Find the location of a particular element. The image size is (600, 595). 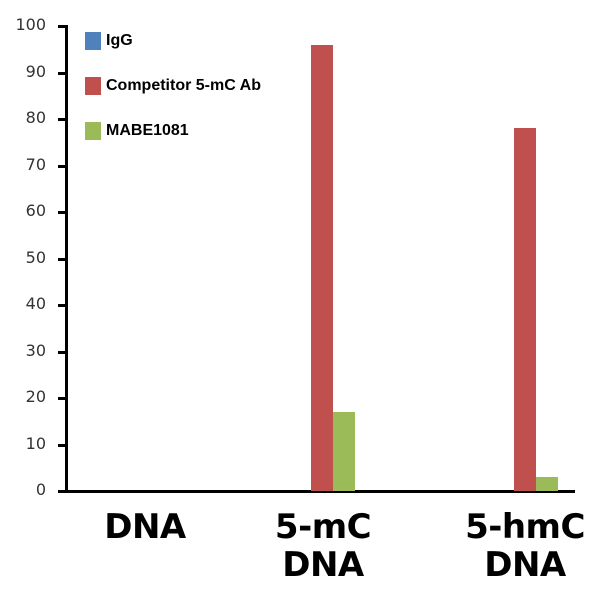

y-tick-label: 100 is located at coordinates (30, 24).